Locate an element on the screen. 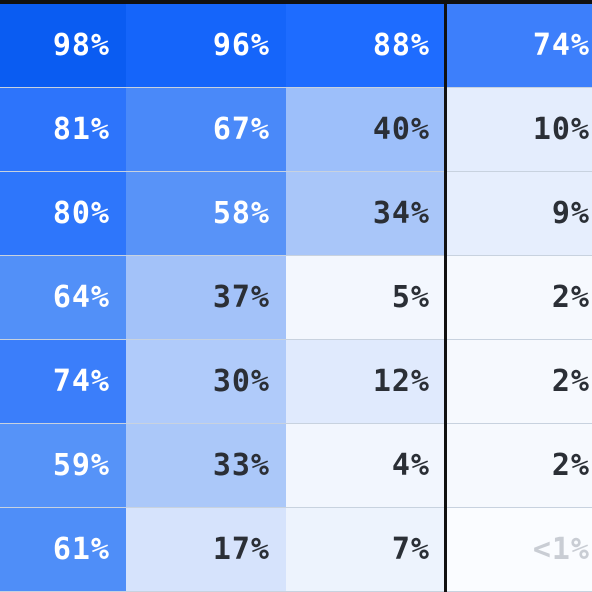 This screenshot has height=592, width=592. table-cell: <1% is located at coordinates (519, 550).